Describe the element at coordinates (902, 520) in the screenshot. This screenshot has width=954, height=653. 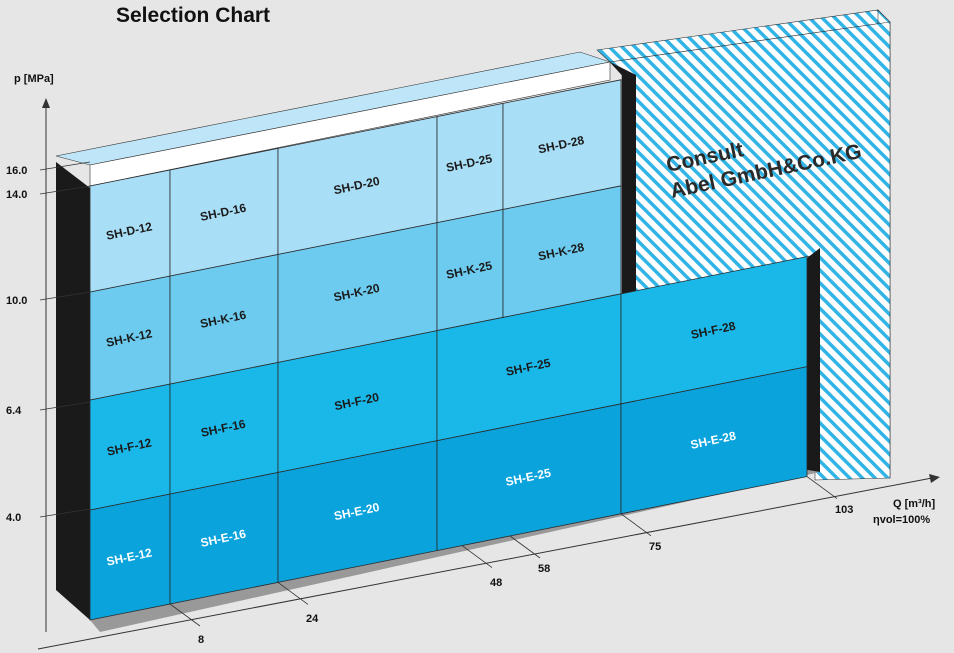
I see `efficiency-note: ηvol=100%` at that location.